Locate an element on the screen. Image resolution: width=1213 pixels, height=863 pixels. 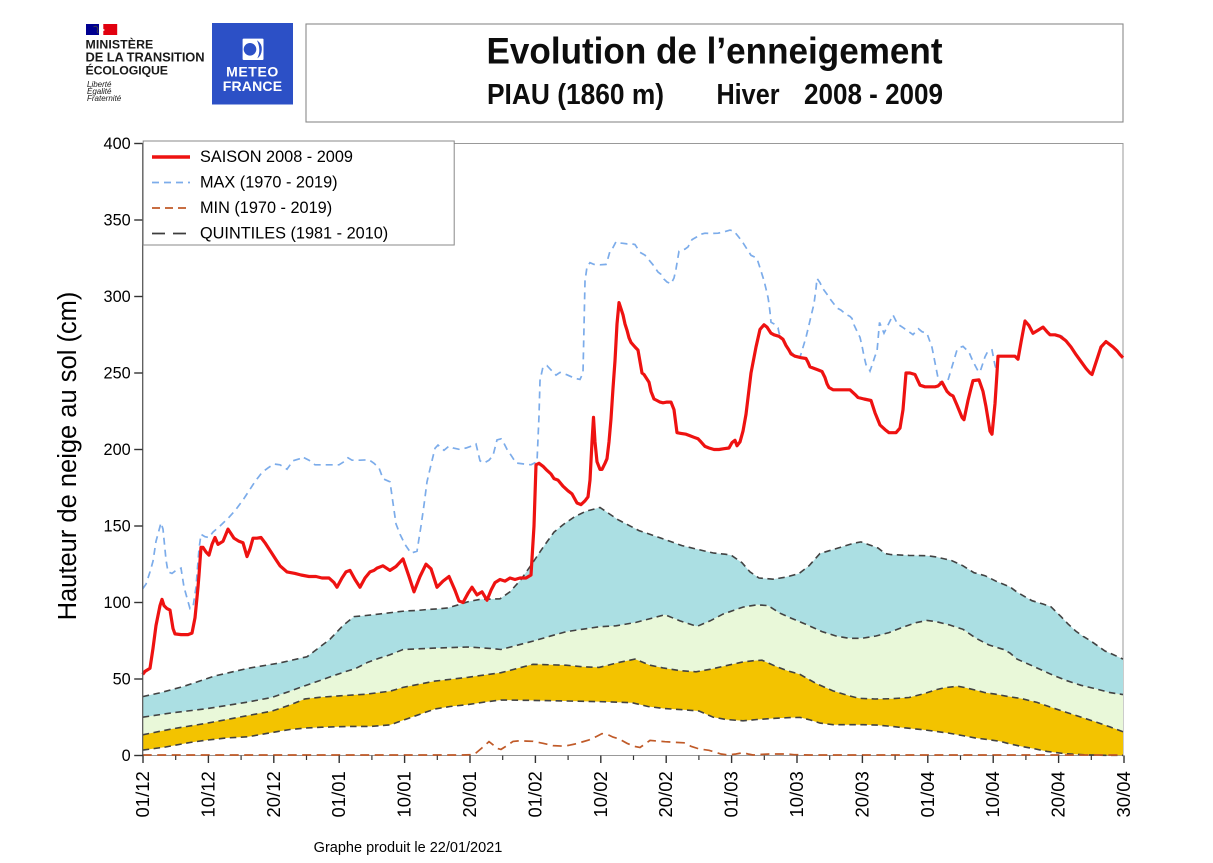
svg-text: SAISON 2008 - 2009 is located at coordinates (276, 157).